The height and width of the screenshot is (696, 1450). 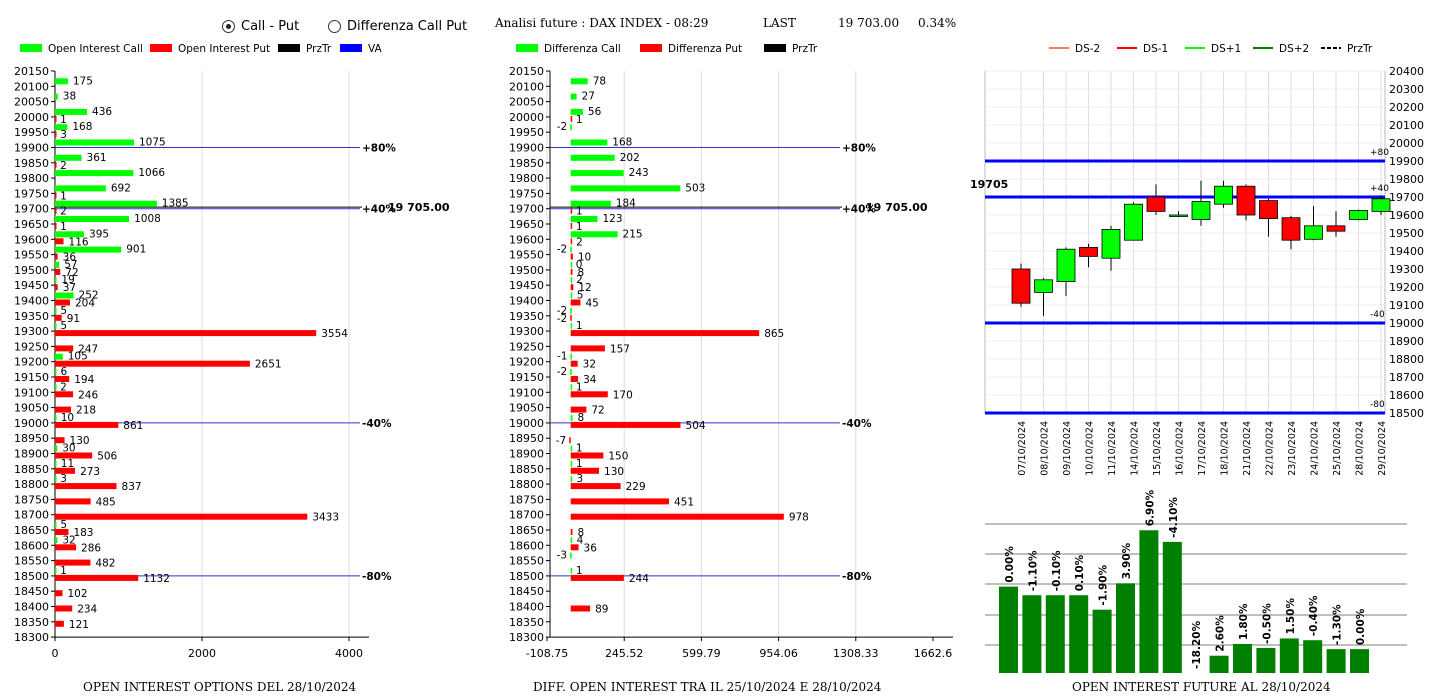 I want to click on radio-call-put: Call - Put, so click(x=260, y=26).